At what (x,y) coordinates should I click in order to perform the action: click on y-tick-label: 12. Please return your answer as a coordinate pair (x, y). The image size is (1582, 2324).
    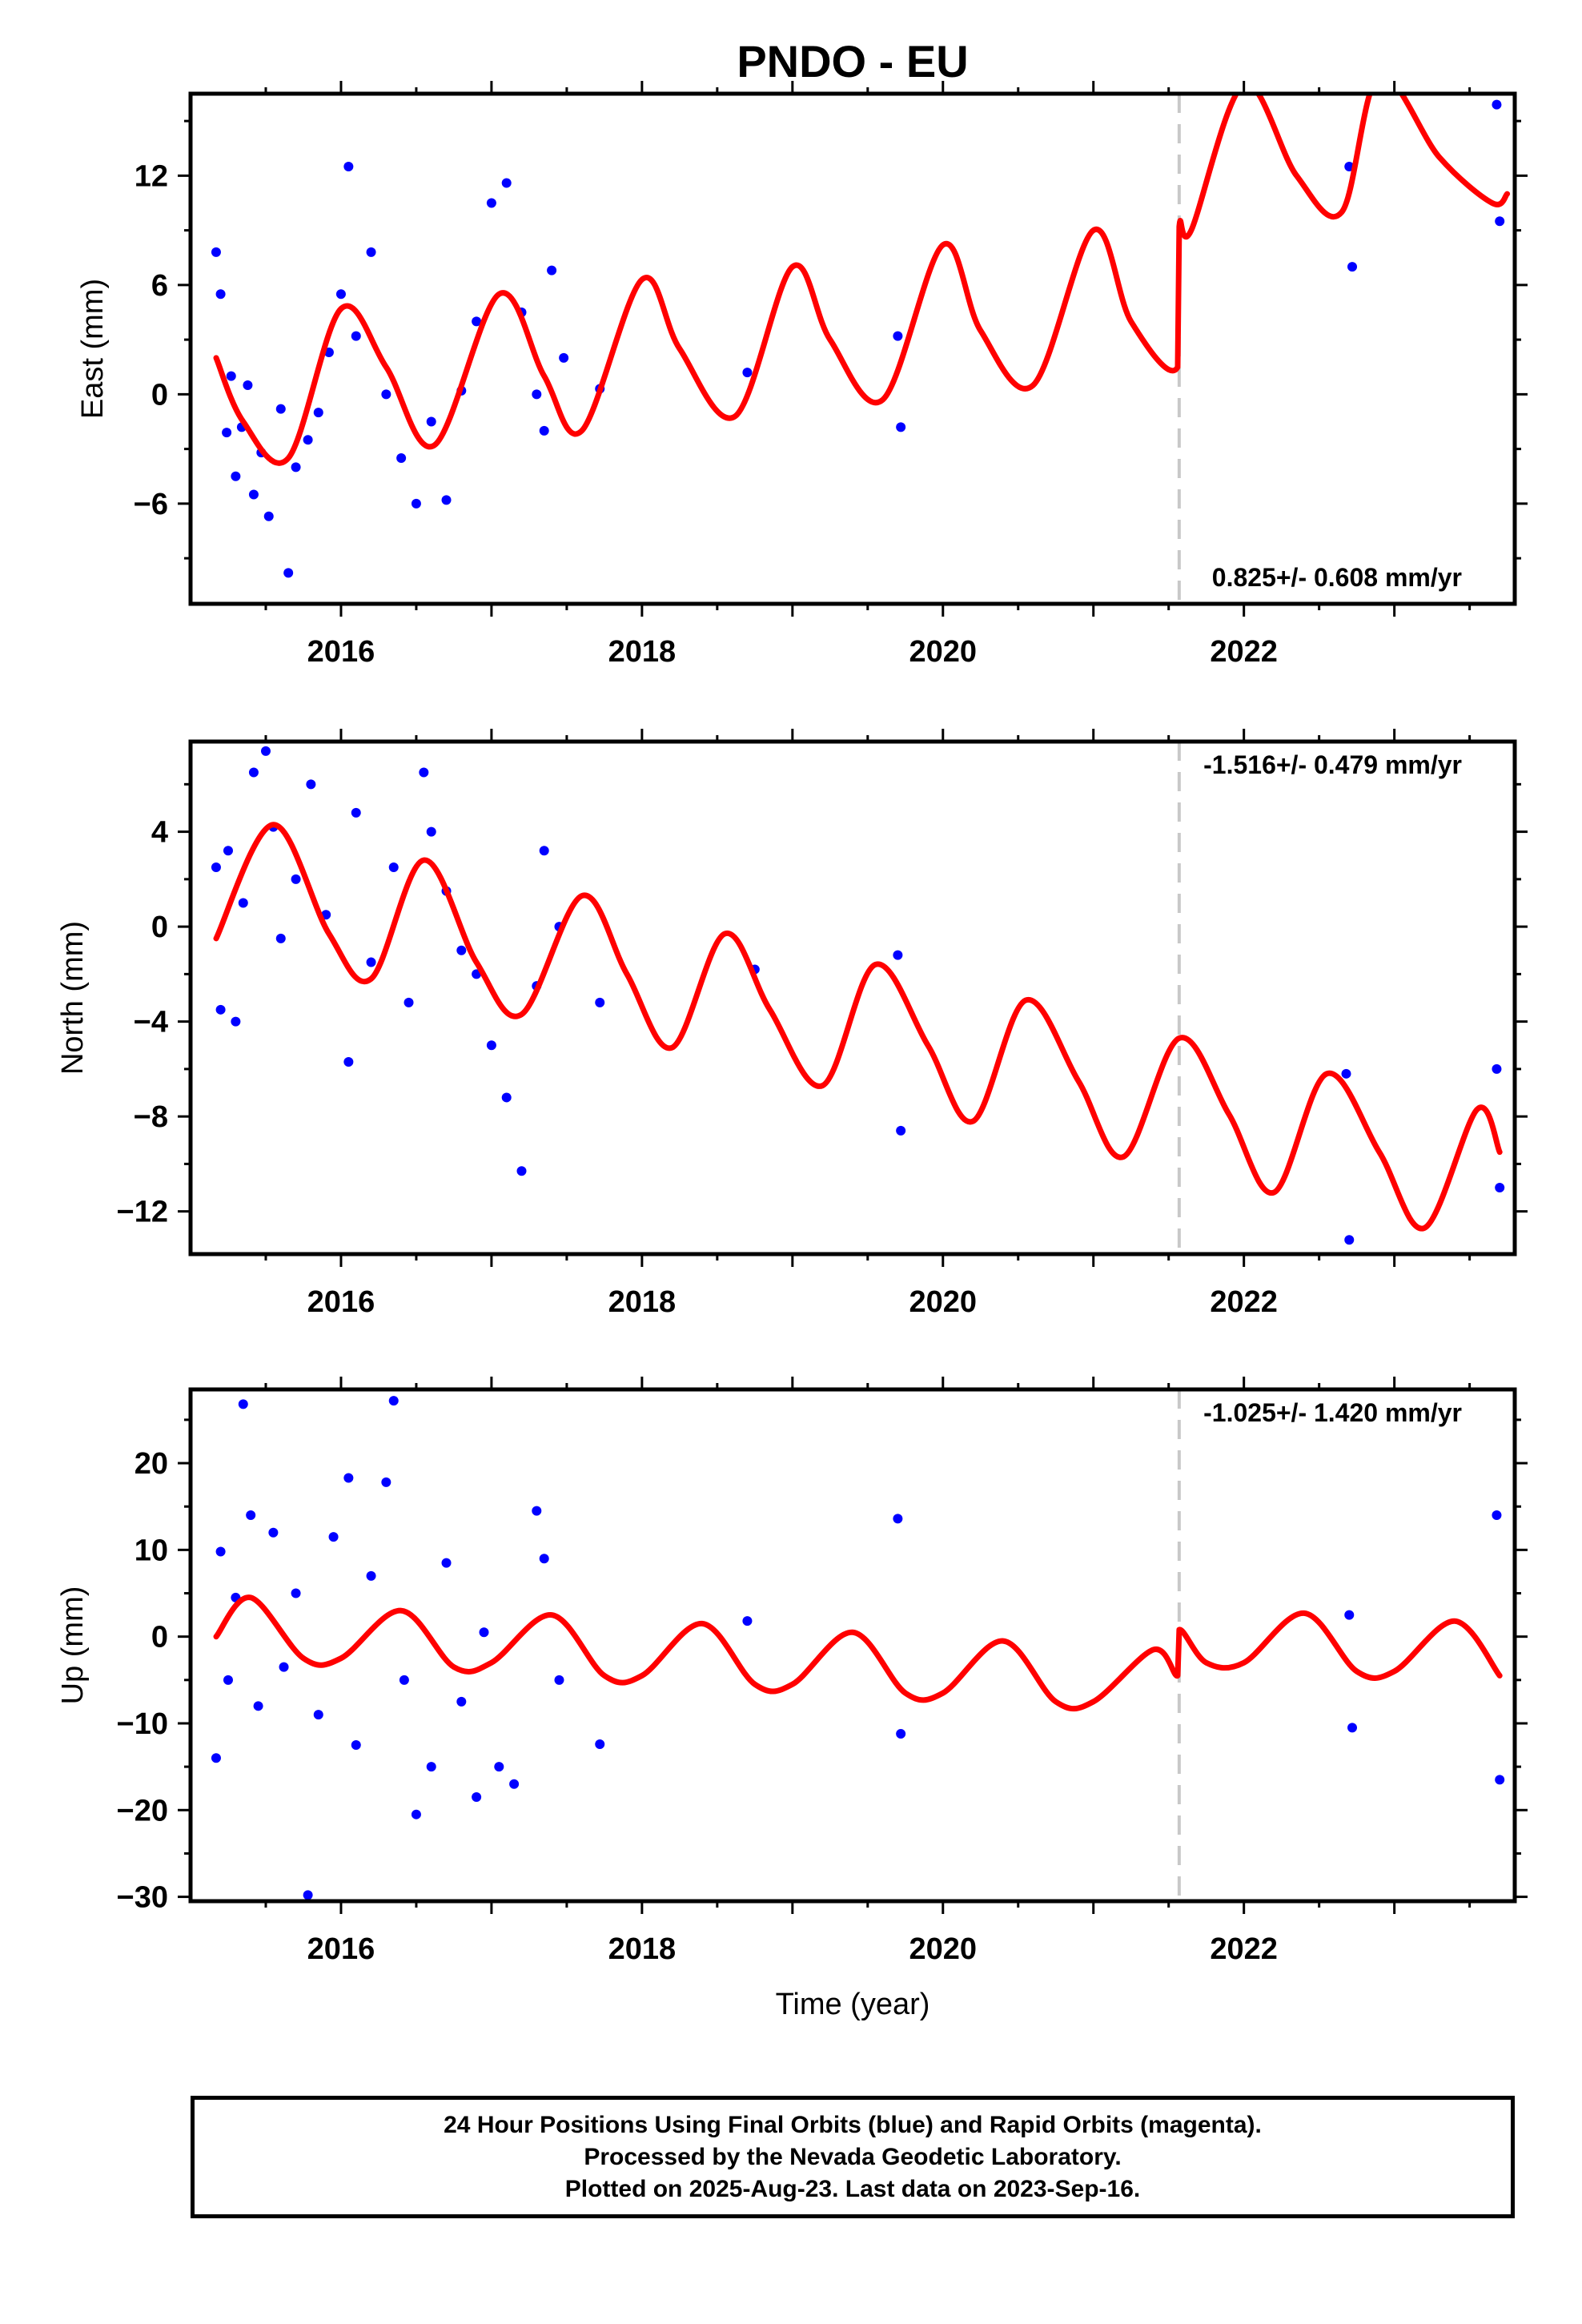
    Looking at the image, I should click on (151, 176).